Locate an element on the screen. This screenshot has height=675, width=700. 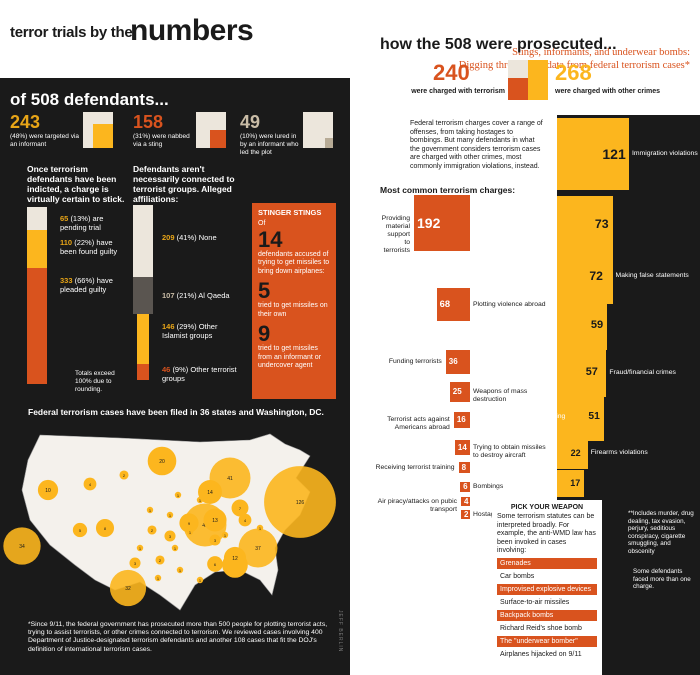
affil-value-alqaeda: 107 is located at coordinates (168, 296).